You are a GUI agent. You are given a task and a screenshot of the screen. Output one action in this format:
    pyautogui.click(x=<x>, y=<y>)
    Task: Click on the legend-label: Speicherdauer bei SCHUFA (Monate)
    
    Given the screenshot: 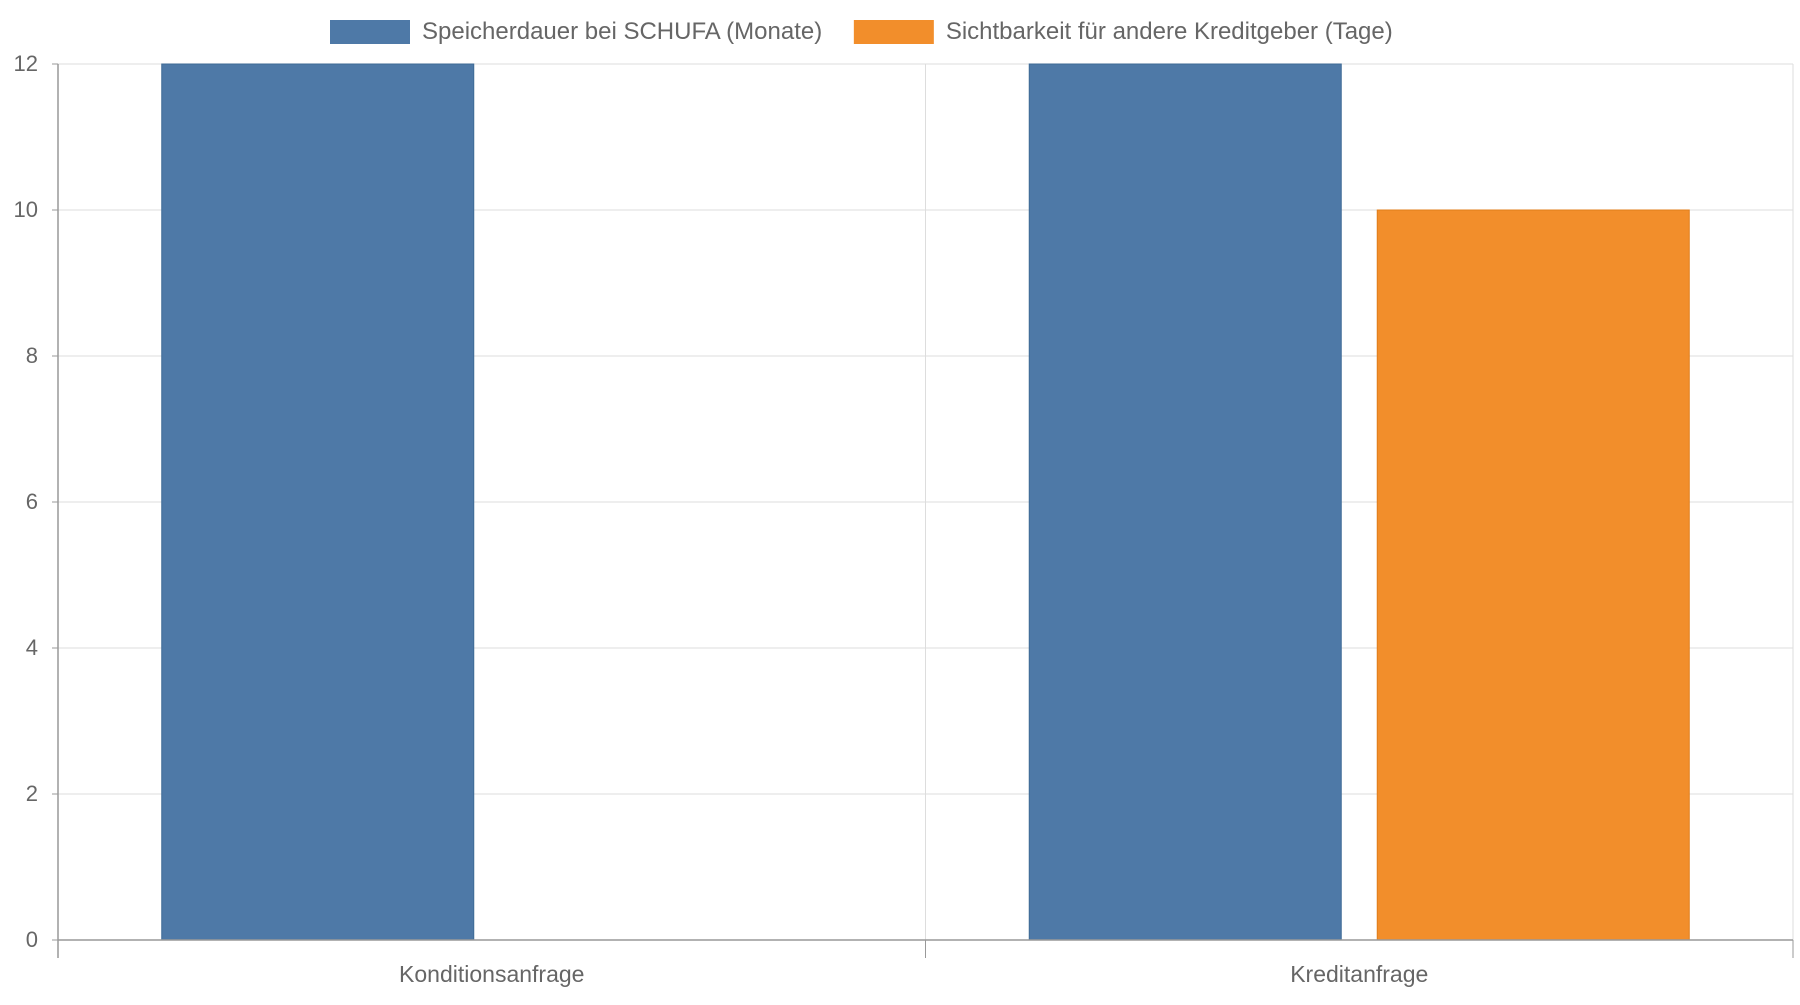 What is the action you would take?
    pyautogui.click(x=622, y=31)
    